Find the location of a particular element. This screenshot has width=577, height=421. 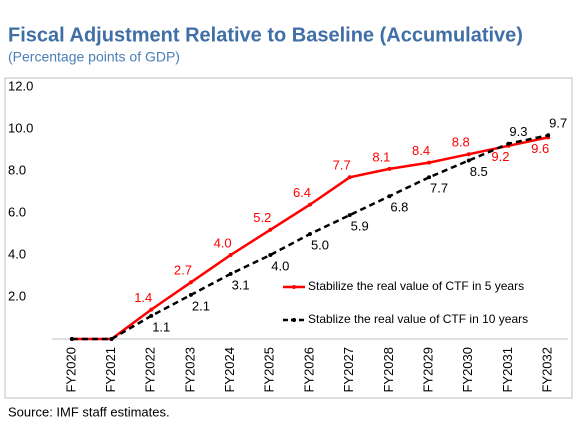

x-tick-label: FY2028 is located at coordinates (388, 370).